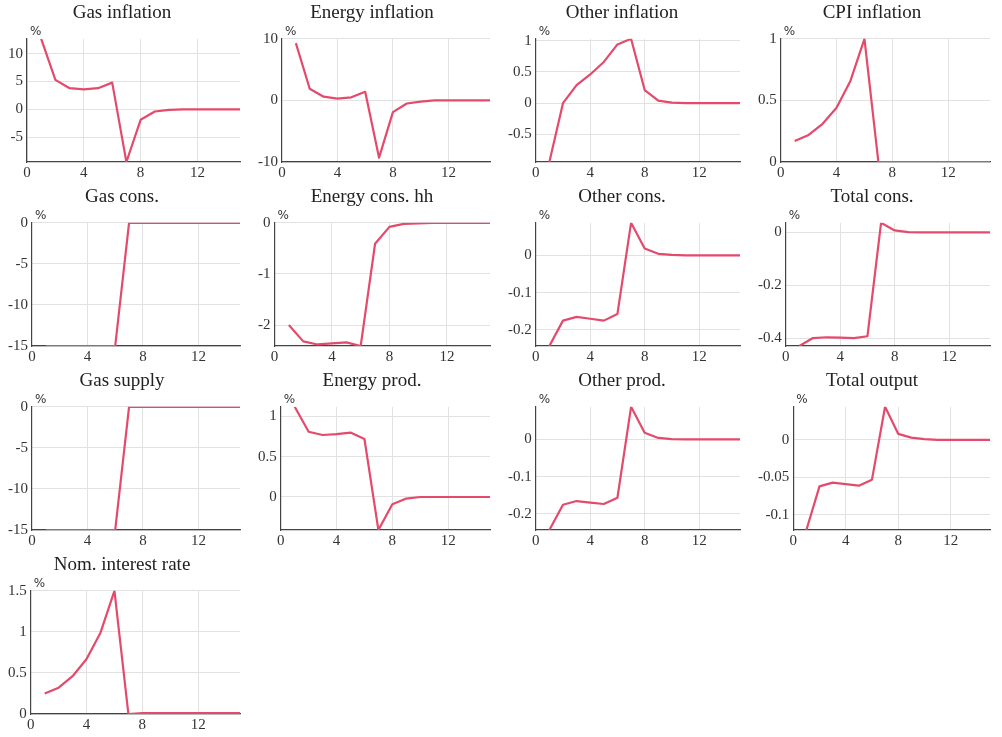  I want to click on chart-title: Energy inflation, so click(372, 12).